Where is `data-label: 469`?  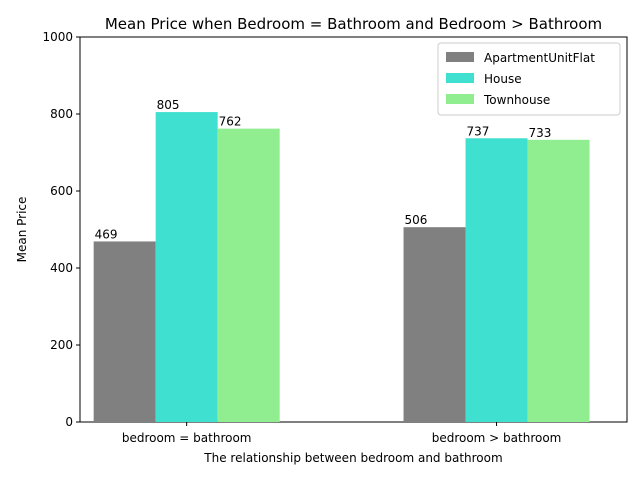
data-label: 469 is located at coordinates (106, 234).